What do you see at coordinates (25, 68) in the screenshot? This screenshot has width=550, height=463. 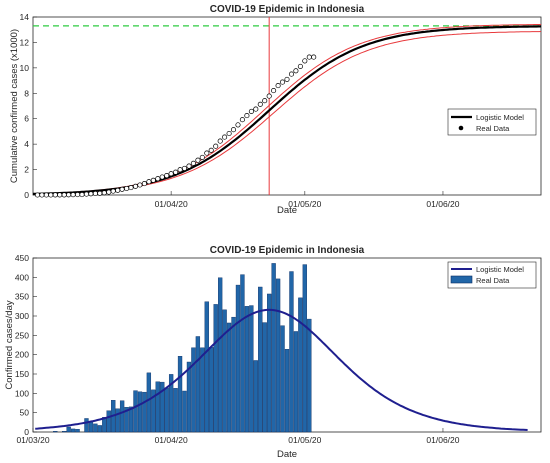 I see `chart1-ytick-label: 10` at bounding box center [25, 68].